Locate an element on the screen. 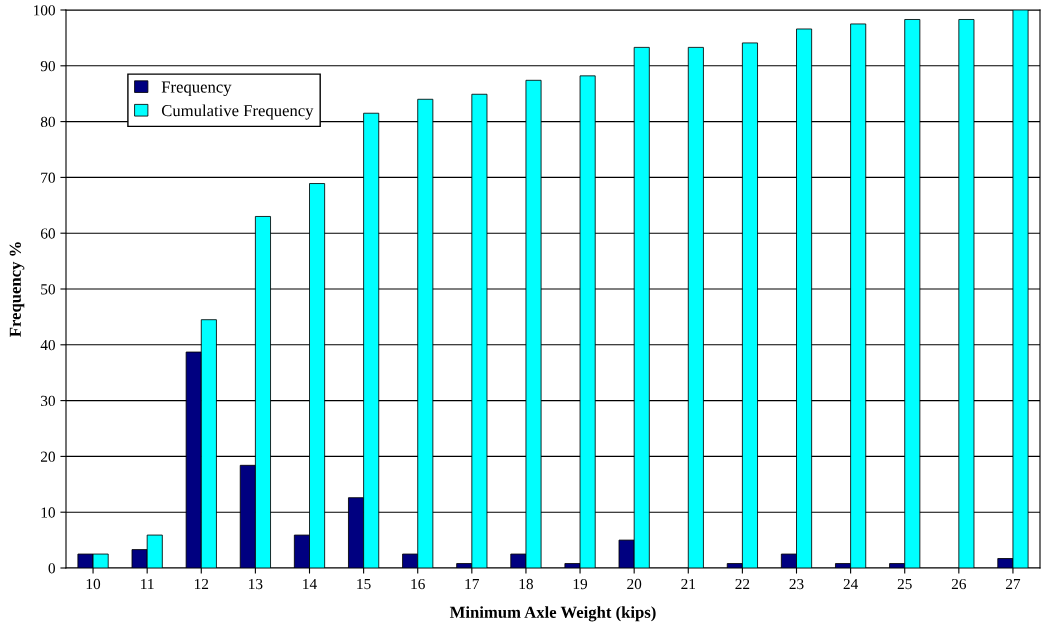 The width and height of the screenshot is (1051, 636). x-tick-label: 17 is located at coordinates (472, 584).